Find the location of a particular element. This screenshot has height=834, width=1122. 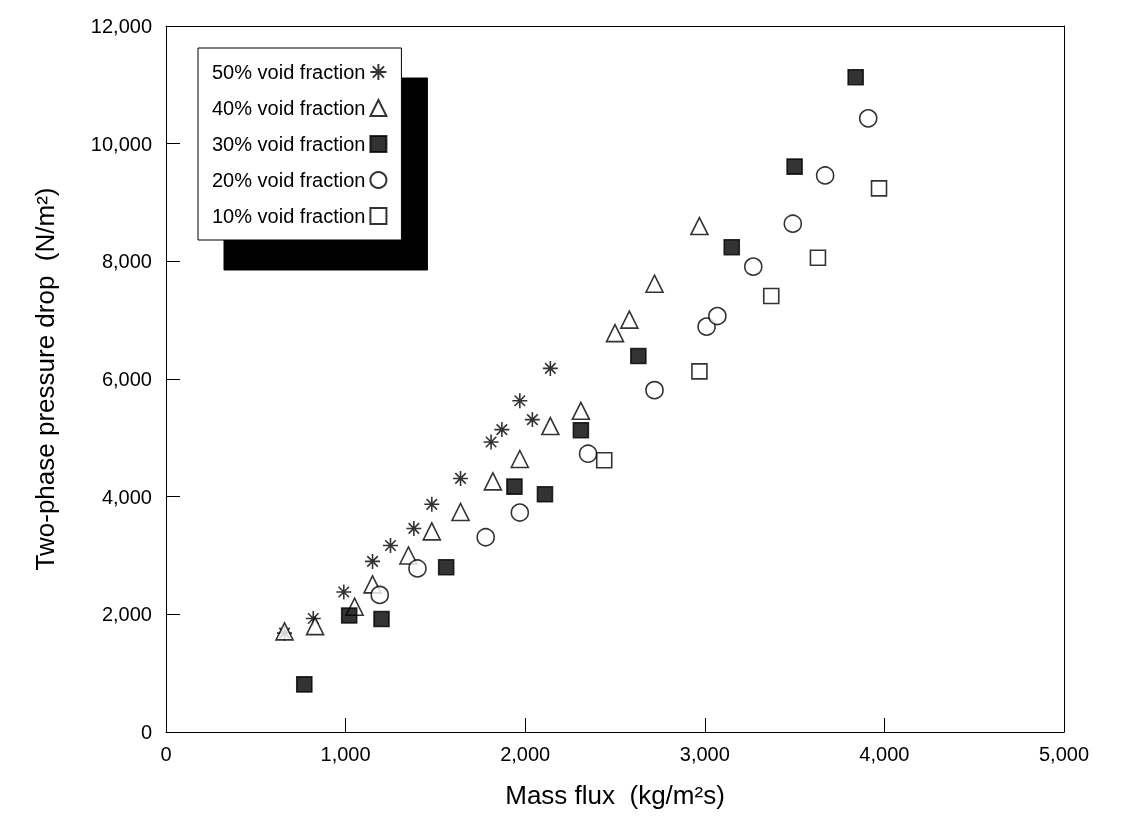

legend-label: 30% void fraction is located at coordinates (289, 144).